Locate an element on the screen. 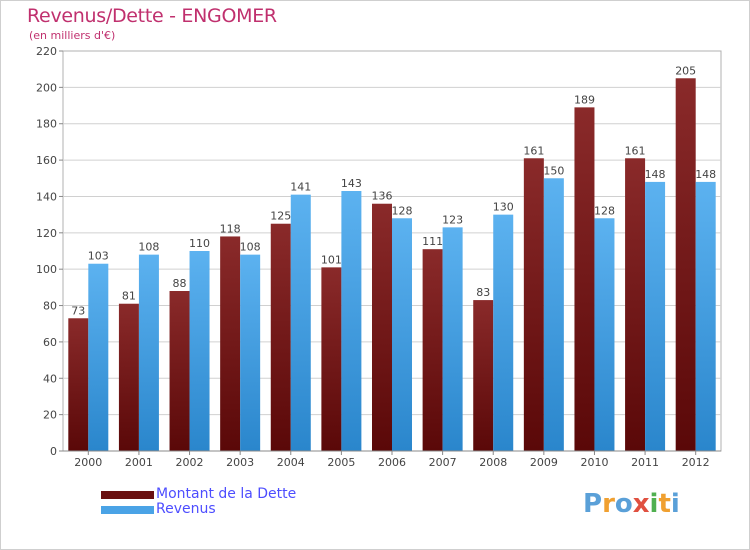  logo-letter: x is located at coordinates (641, 504).